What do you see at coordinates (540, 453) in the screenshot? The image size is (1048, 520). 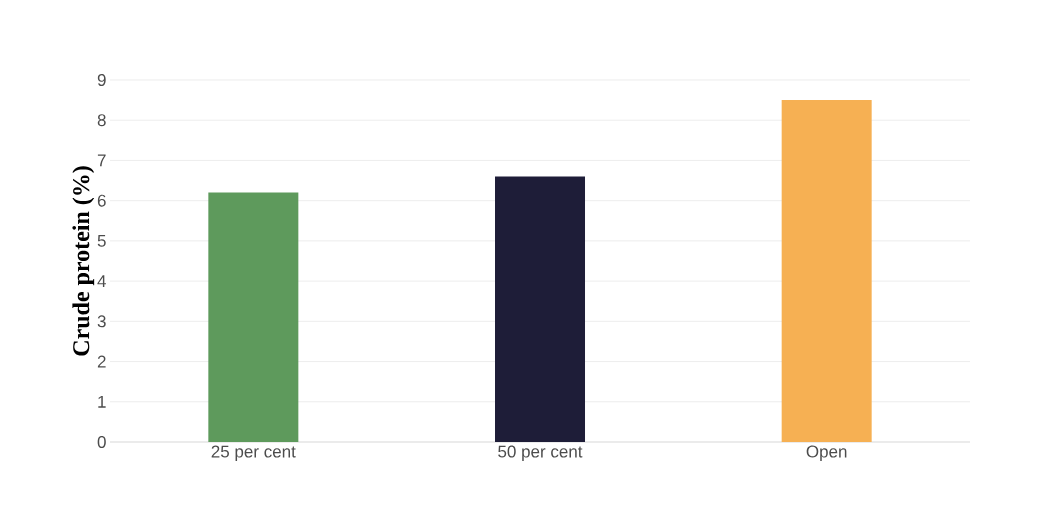 I see `x-tick-label: 50 per cent` at bounding box center [540, 453].